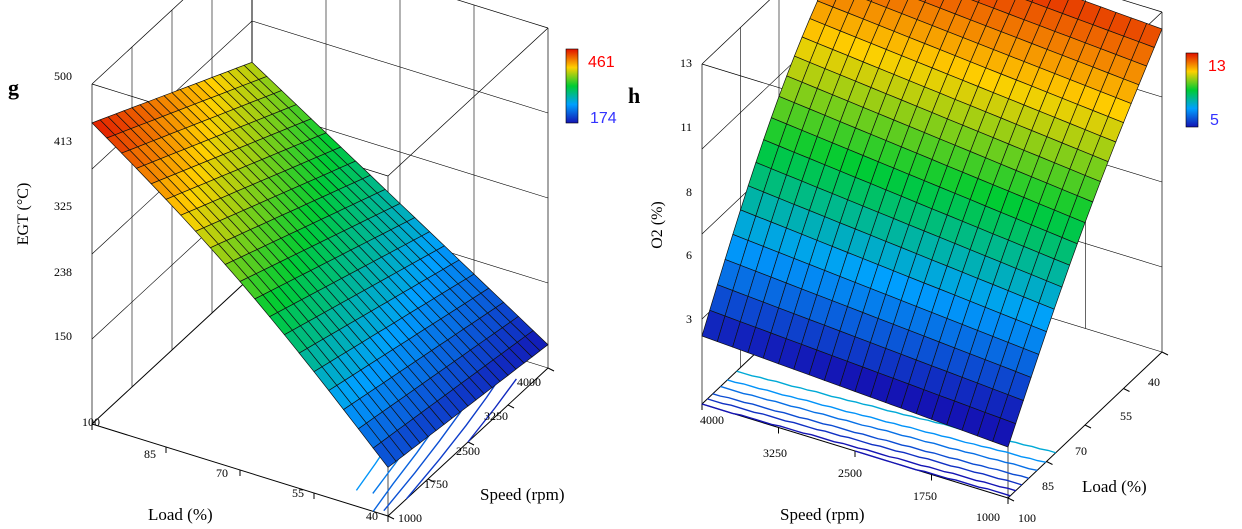  I want to click on x-tick-h-3: 85, so click(1048, 486).